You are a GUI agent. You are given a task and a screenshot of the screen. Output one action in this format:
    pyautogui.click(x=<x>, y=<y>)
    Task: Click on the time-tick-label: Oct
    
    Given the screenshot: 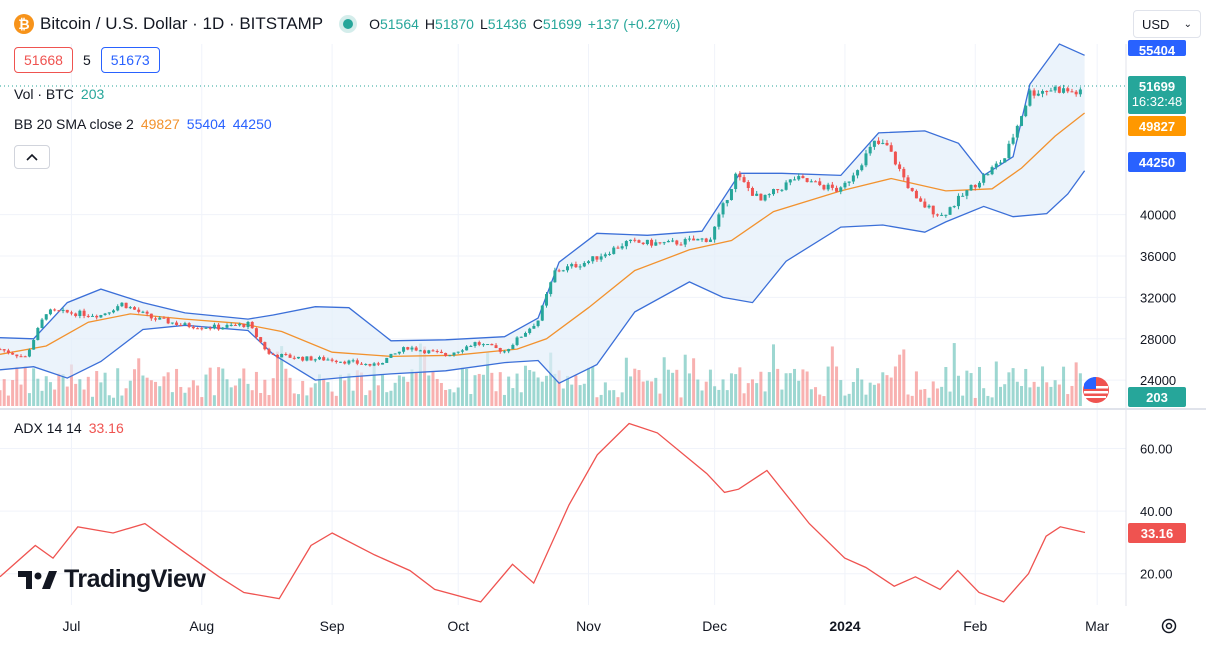 What is the action you would take?
    pyautogui.click(x=458, y=626)
    